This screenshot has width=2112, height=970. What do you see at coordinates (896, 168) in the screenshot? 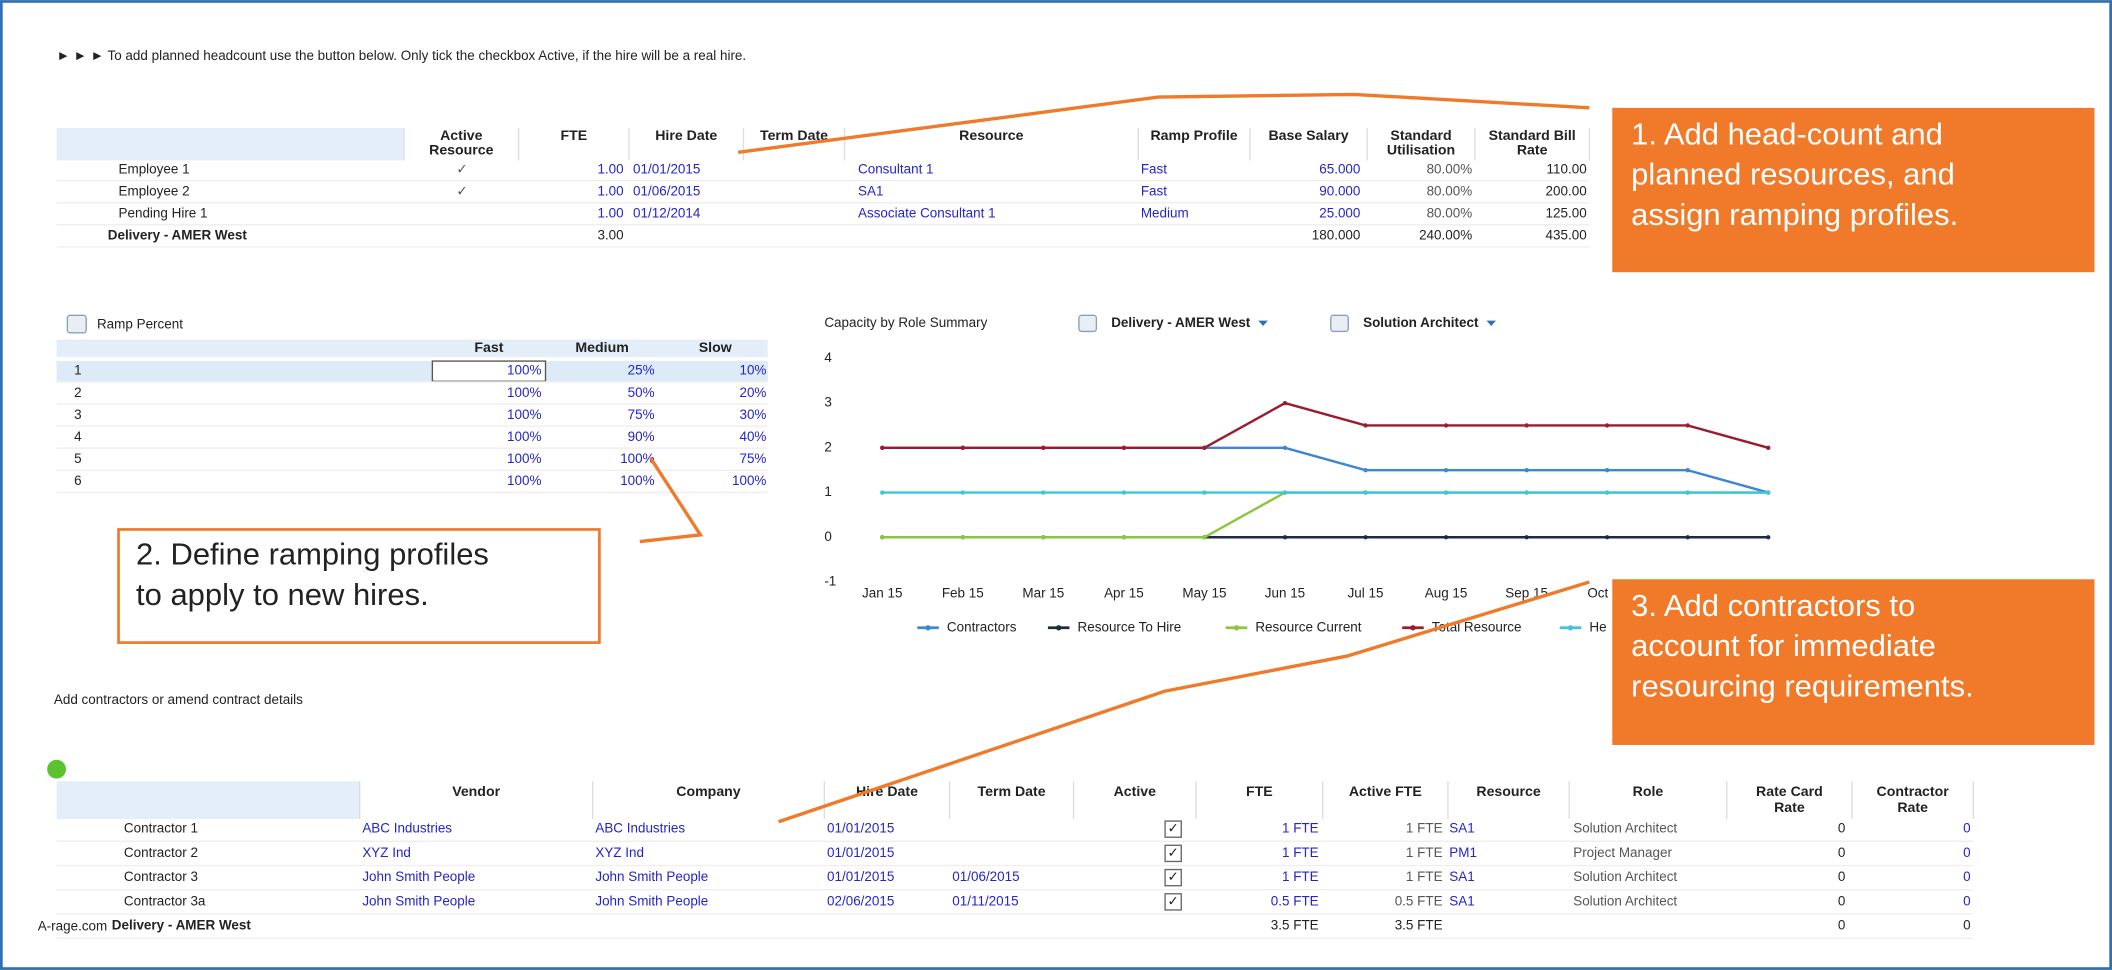
I see `cell: Consultant 1` at bounding box center [896, 168].